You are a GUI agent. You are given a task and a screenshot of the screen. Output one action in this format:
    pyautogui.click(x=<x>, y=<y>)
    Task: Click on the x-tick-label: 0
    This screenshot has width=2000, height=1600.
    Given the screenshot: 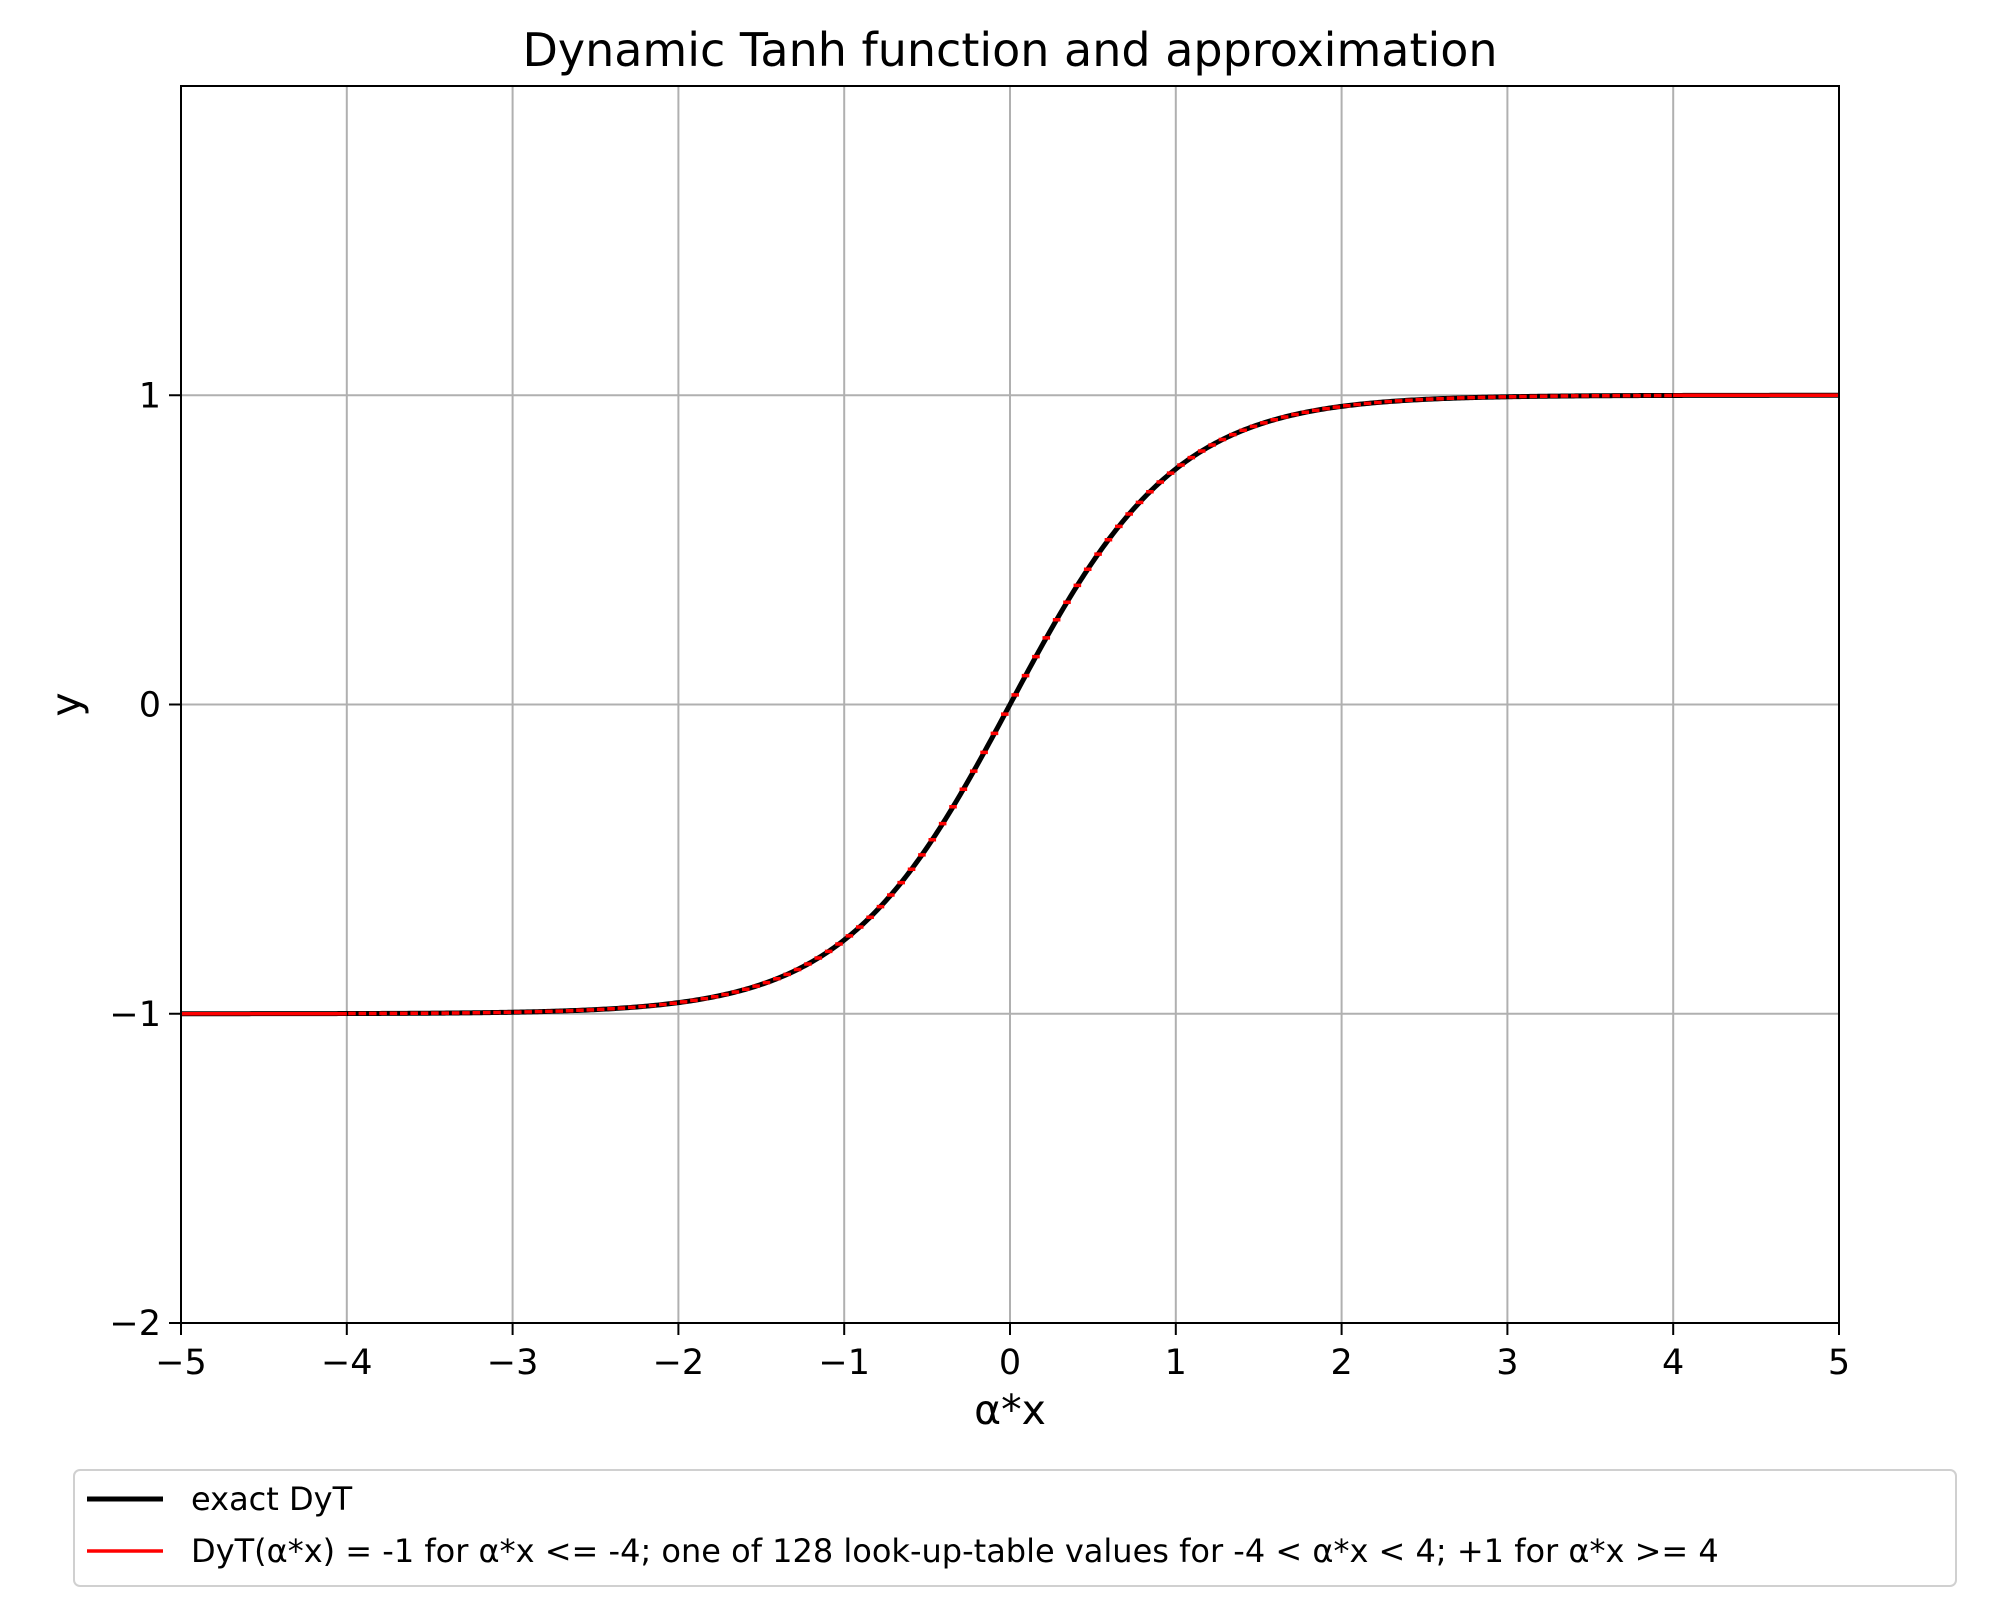 What is the action you would take?
    pyautogui.click(x=1010, y=1363)
    